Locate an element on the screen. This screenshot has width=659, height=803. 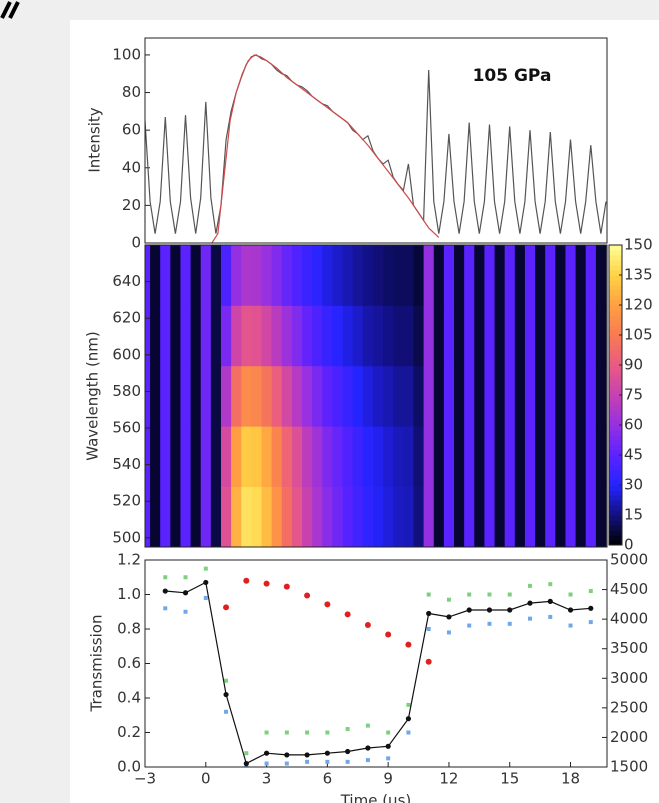
y2-tick-label: 4500 is located at coordinates (629, 589).